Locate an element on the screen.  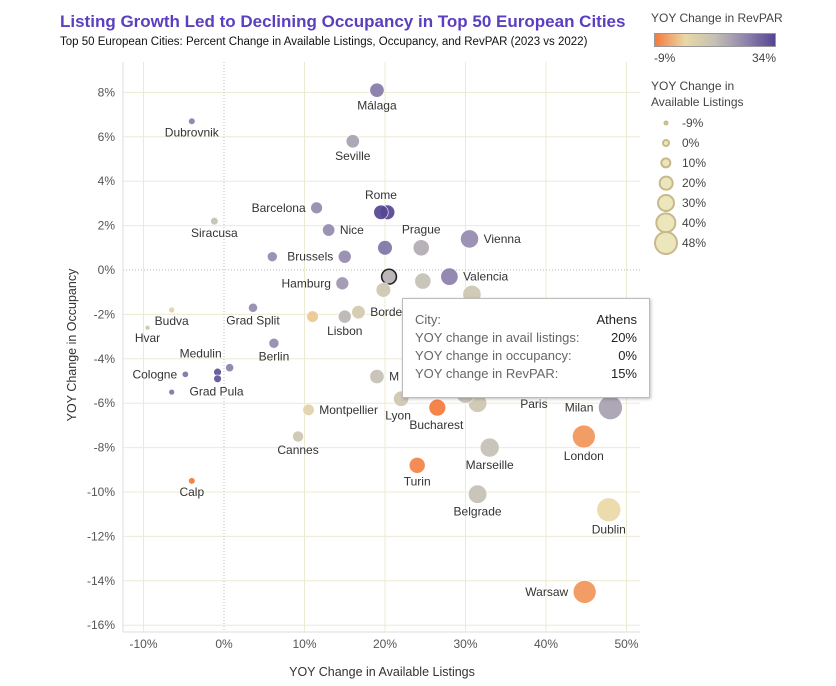
x-tick-label: 0% is located at coordinates (224, 644).